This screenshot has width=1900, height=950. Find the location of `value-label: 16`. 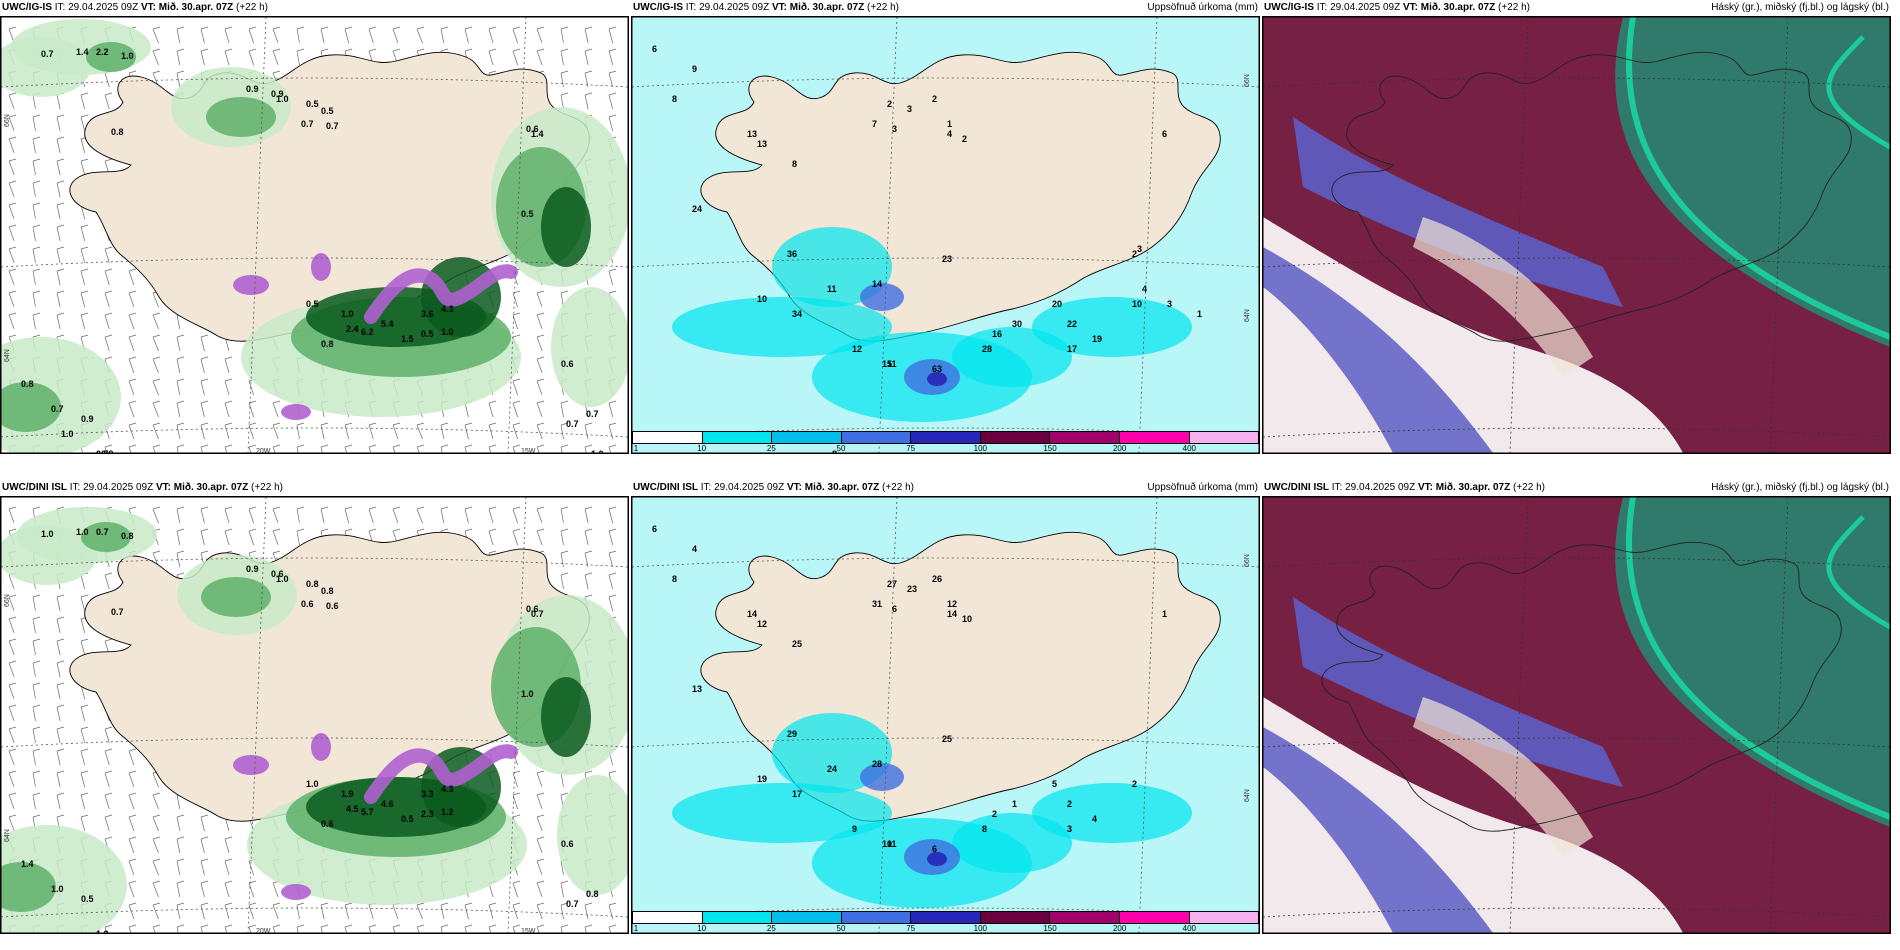

value-label: 16 is located at coordinates (997, 334).